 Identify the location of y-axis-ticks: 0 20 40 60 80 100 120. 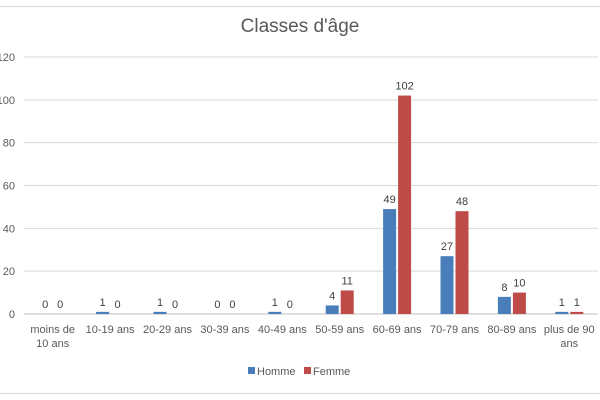
(7, 186).